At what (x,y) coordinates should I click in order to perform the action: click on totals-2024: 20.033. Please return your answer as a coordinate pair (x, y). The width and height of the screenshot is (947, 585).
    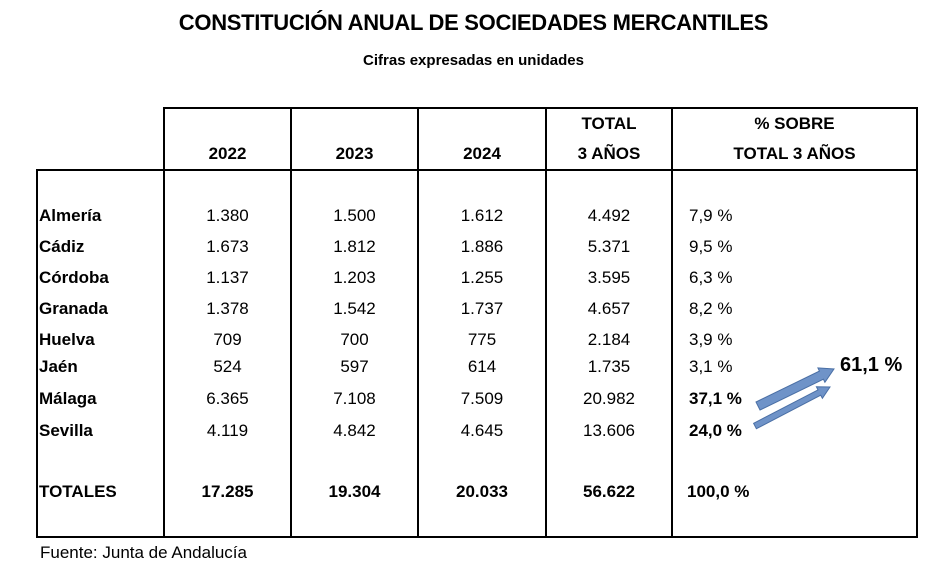
    Looking at the image, I should click on (482, 491).